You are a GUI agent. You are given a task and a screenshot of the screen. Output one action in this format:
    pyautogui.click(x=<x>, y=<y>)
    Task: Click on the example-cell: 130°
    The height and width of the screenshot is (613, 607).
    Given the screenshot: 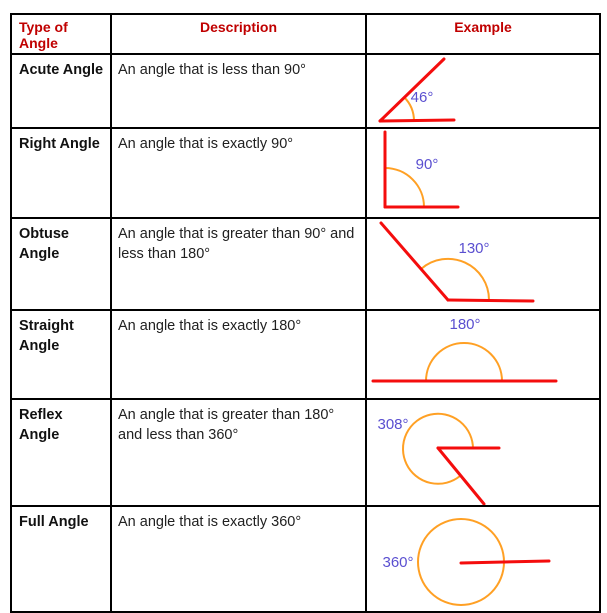 What is the action you would take?
    pyautogui.click(x=483, y=264)
    